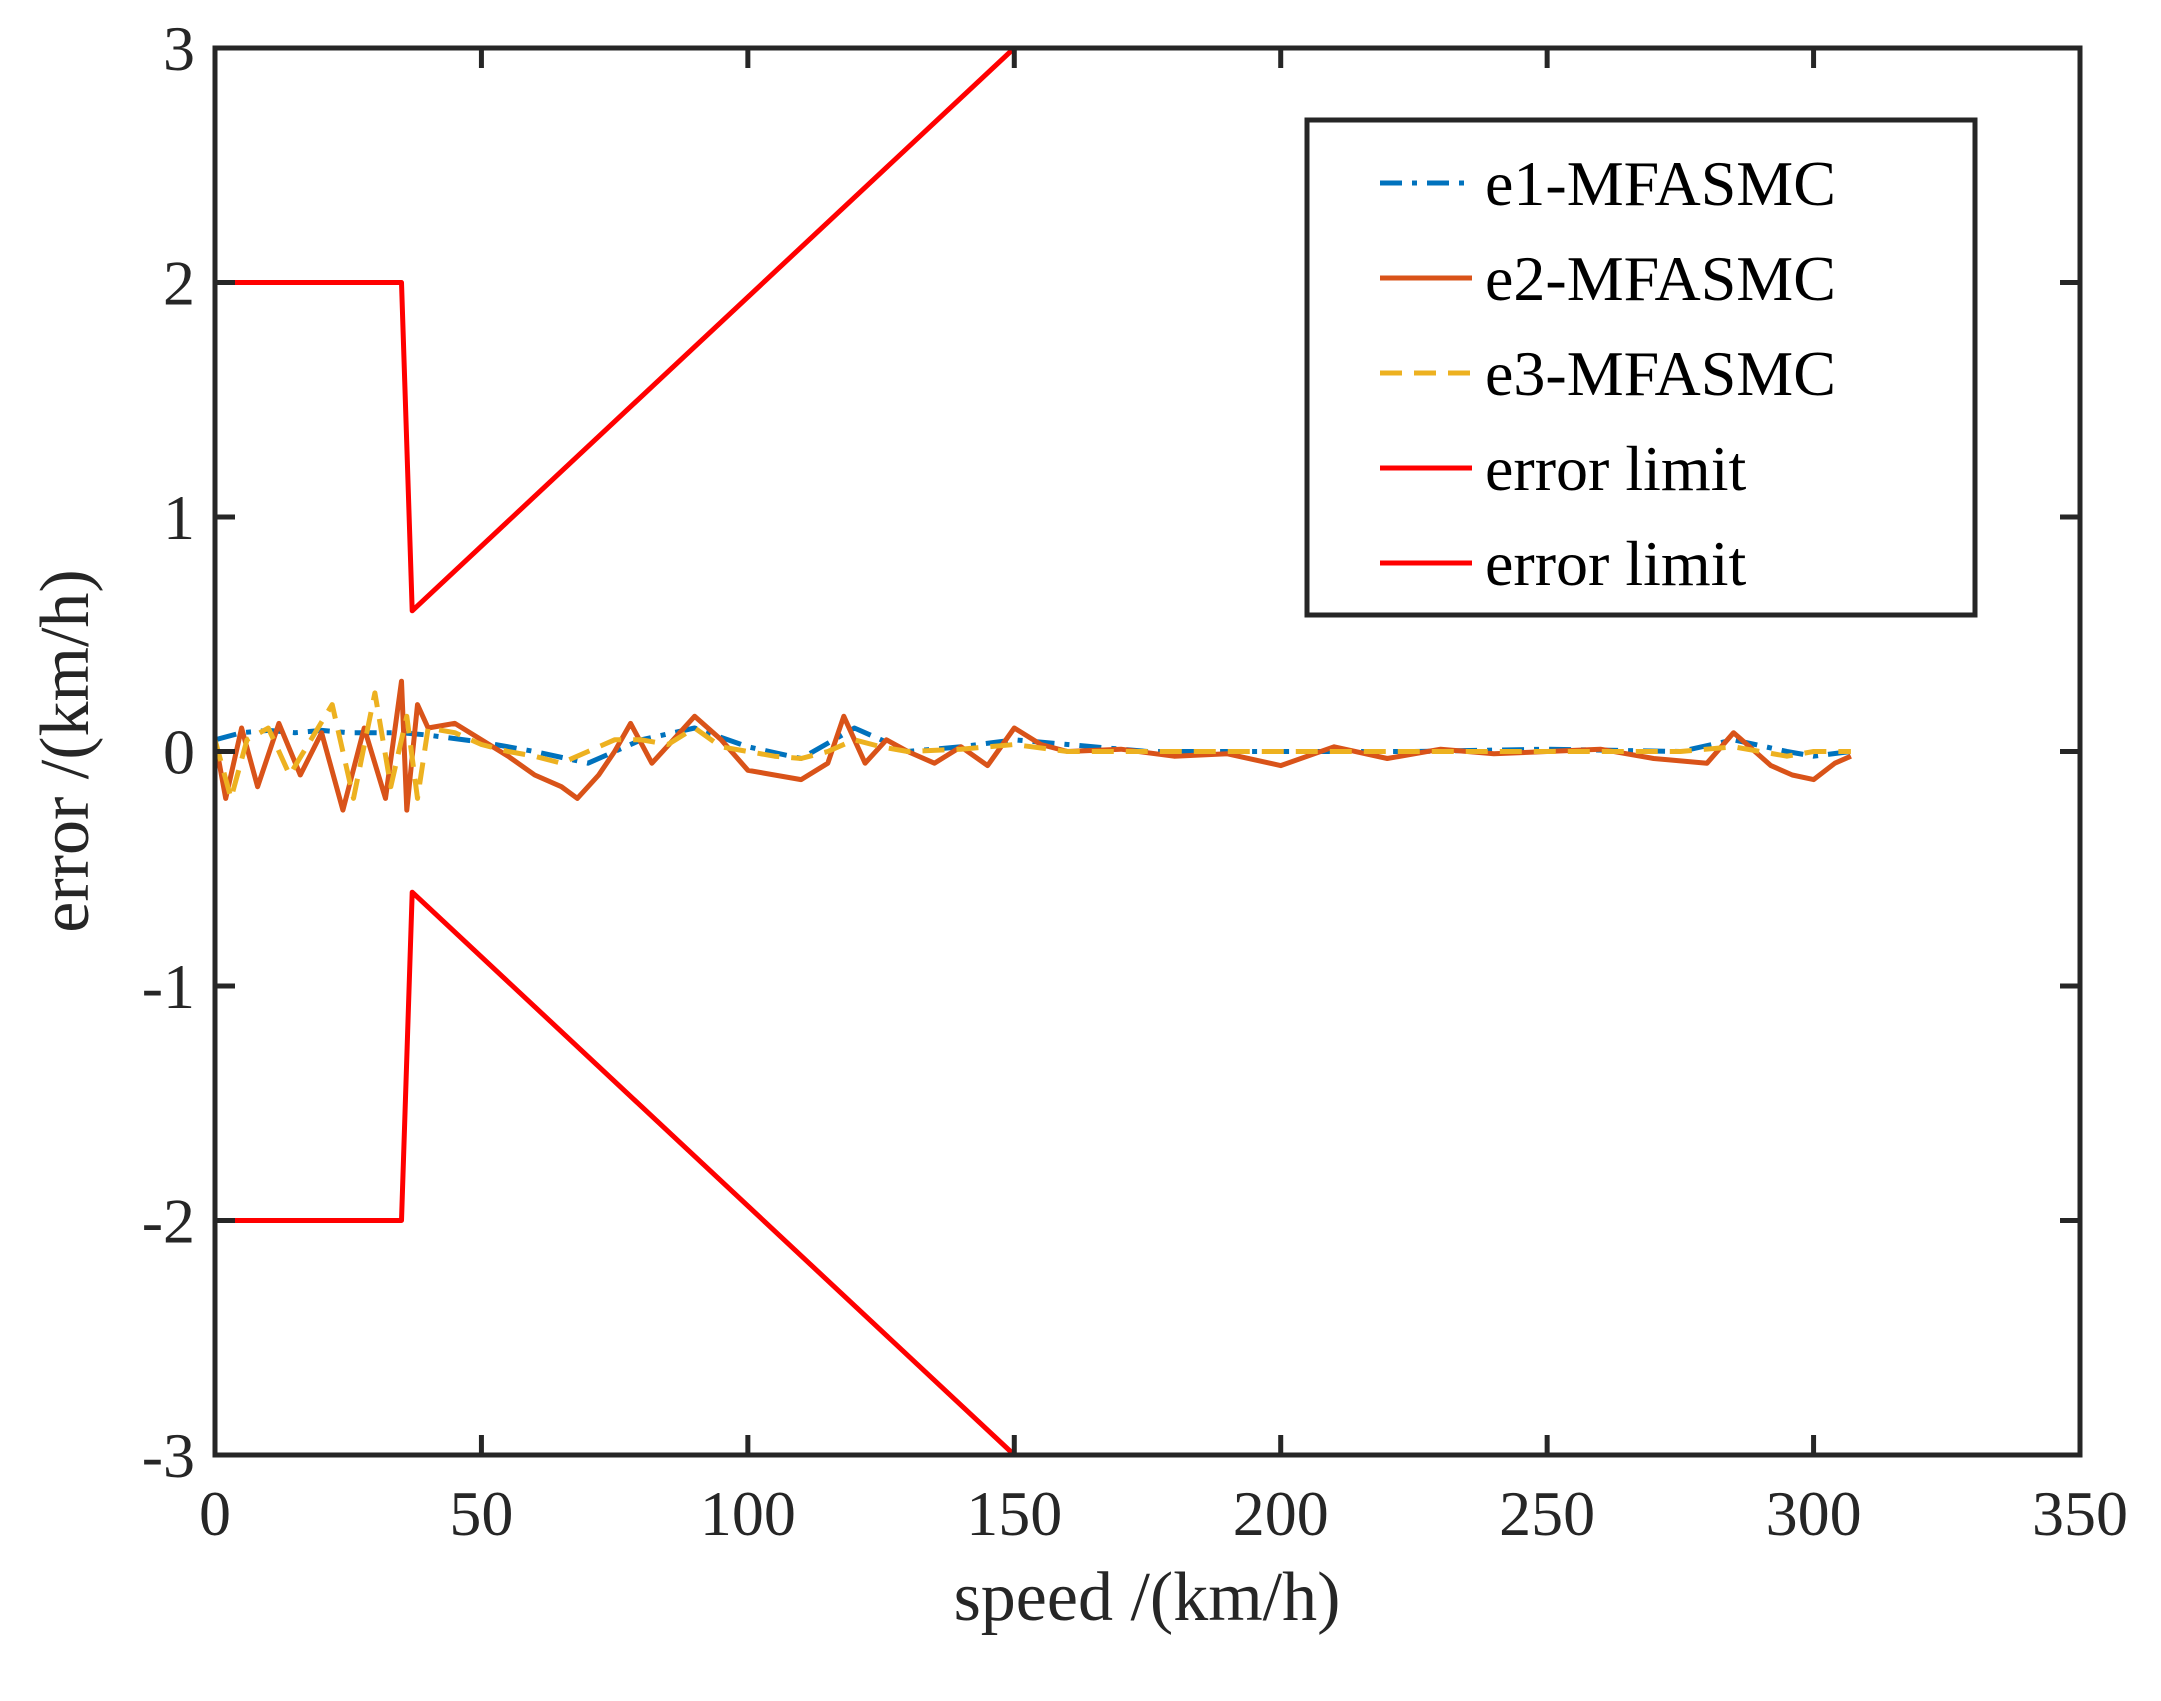 The width and height of the screenshot is (2161, 1701). I want to click on x-tick-label: 200, so click(1281, 1513).